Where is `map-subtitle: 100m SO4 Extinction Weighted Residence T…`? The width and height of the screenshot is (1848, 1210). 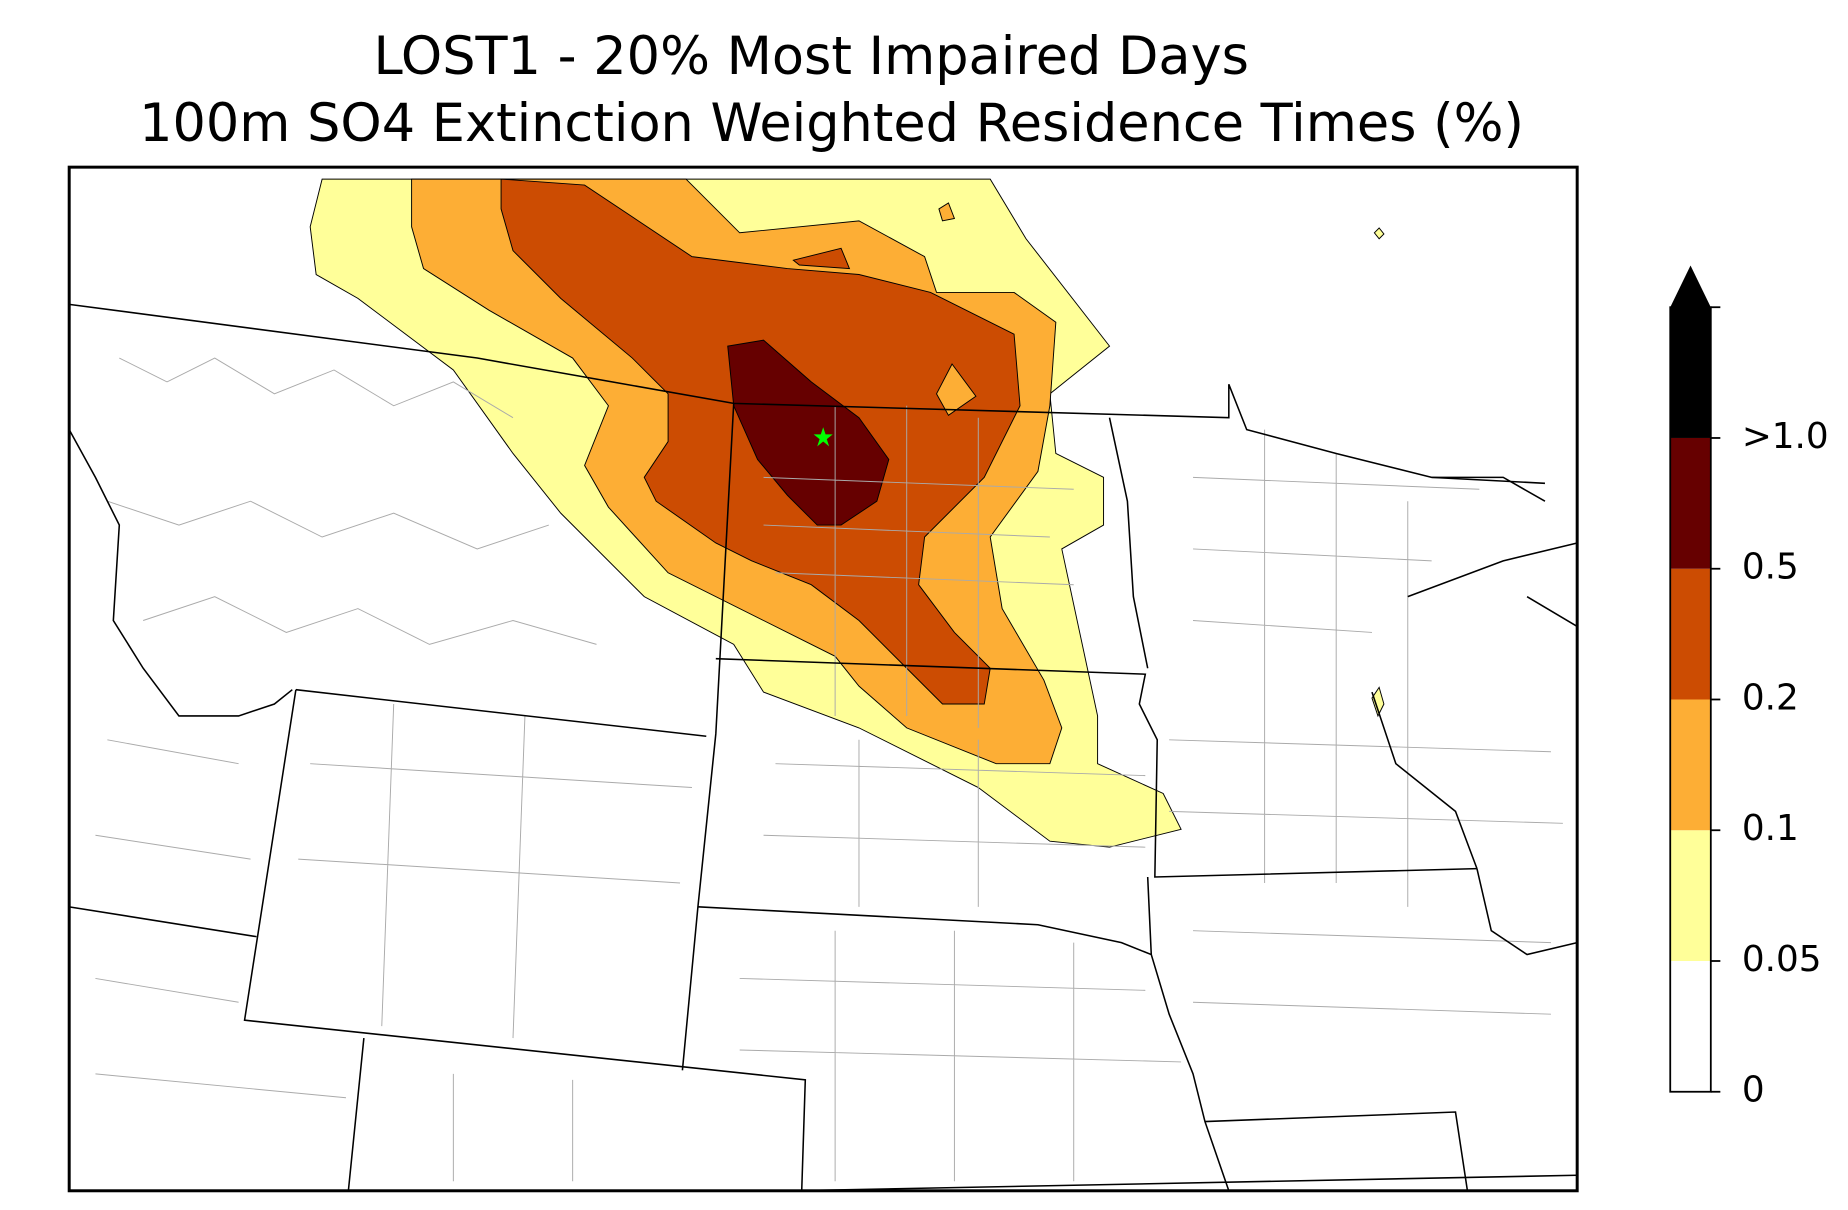
map-subtitle: 100m SO4 Extinction Weighted Residence T… is located at coordinates (831, 123).